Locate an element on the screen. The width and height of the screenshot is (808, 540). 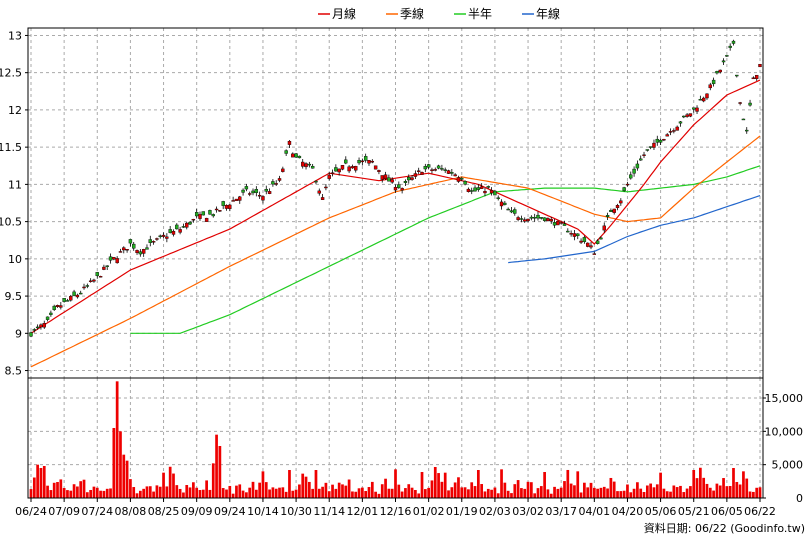
date-tick-label: 06/05 is located at coordinates (727, 511).